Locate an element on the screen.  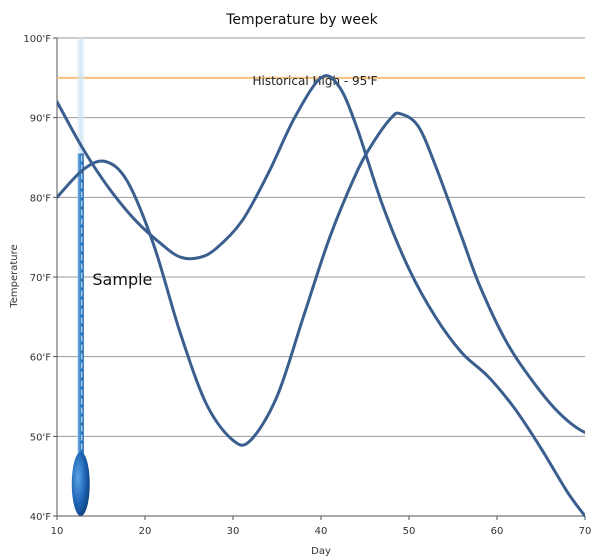
x-tick-label: 10 is located at coordinates (57, 531).